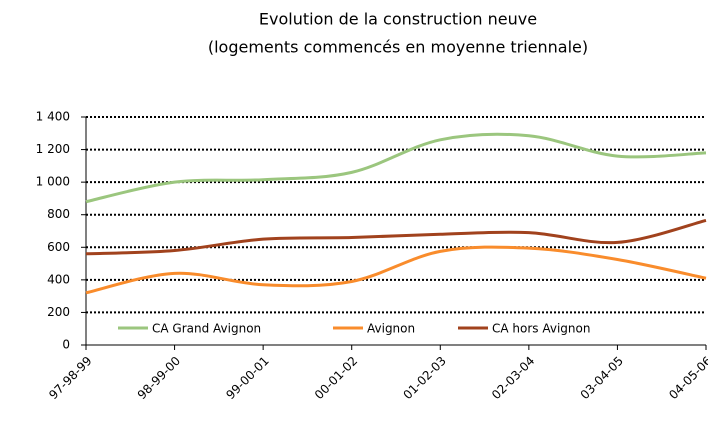  I want to click on y-tick-label: 1 200, so click(53, 149).